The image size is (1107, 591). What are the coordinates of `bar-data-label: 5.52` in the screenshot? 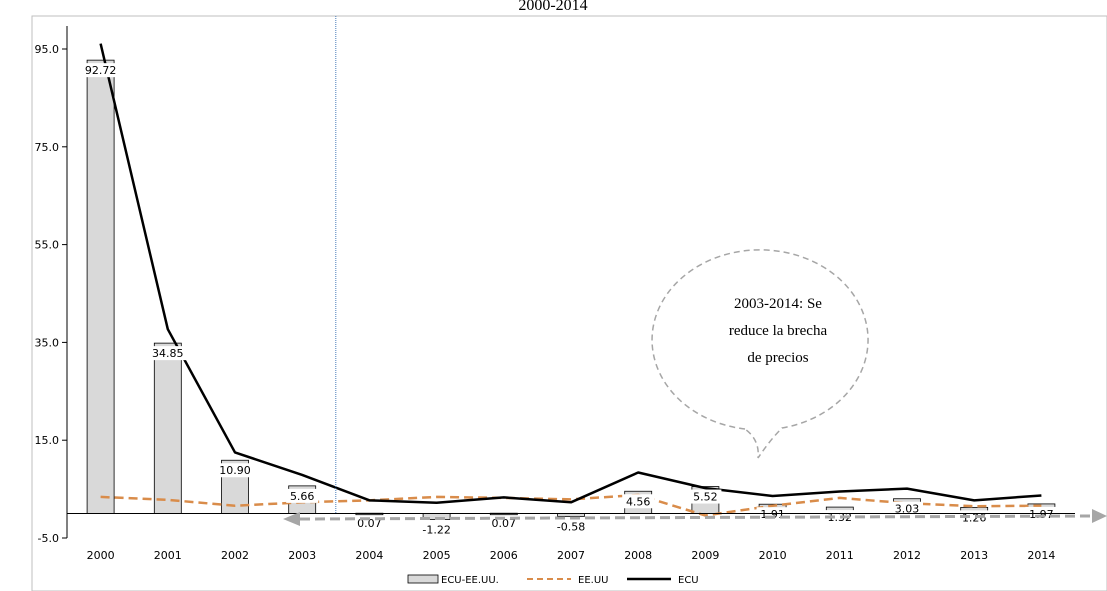 It's located at (705, 497).